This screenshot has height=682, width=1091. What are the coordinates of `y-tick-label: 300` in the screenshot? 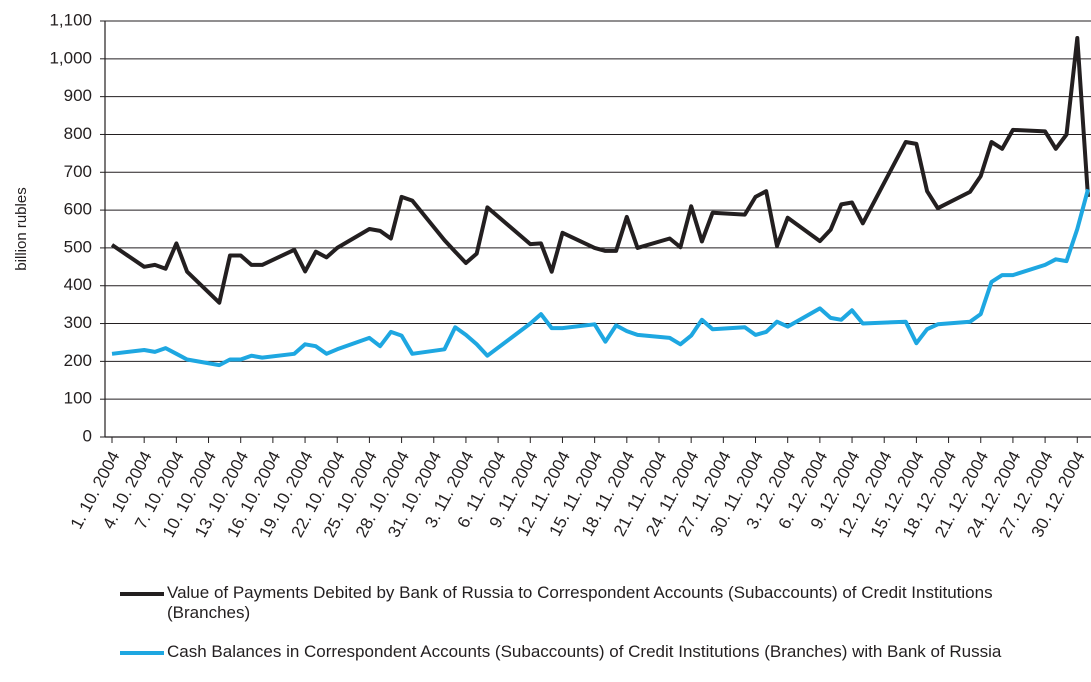 It's located at (78, 322).